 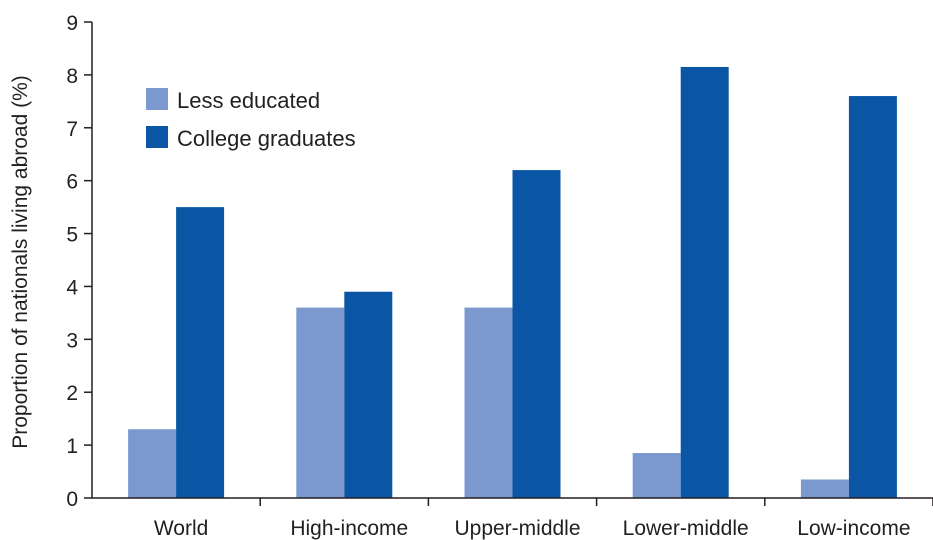 I want to click on legend-label: Less educated, so click(x=248, y=100).